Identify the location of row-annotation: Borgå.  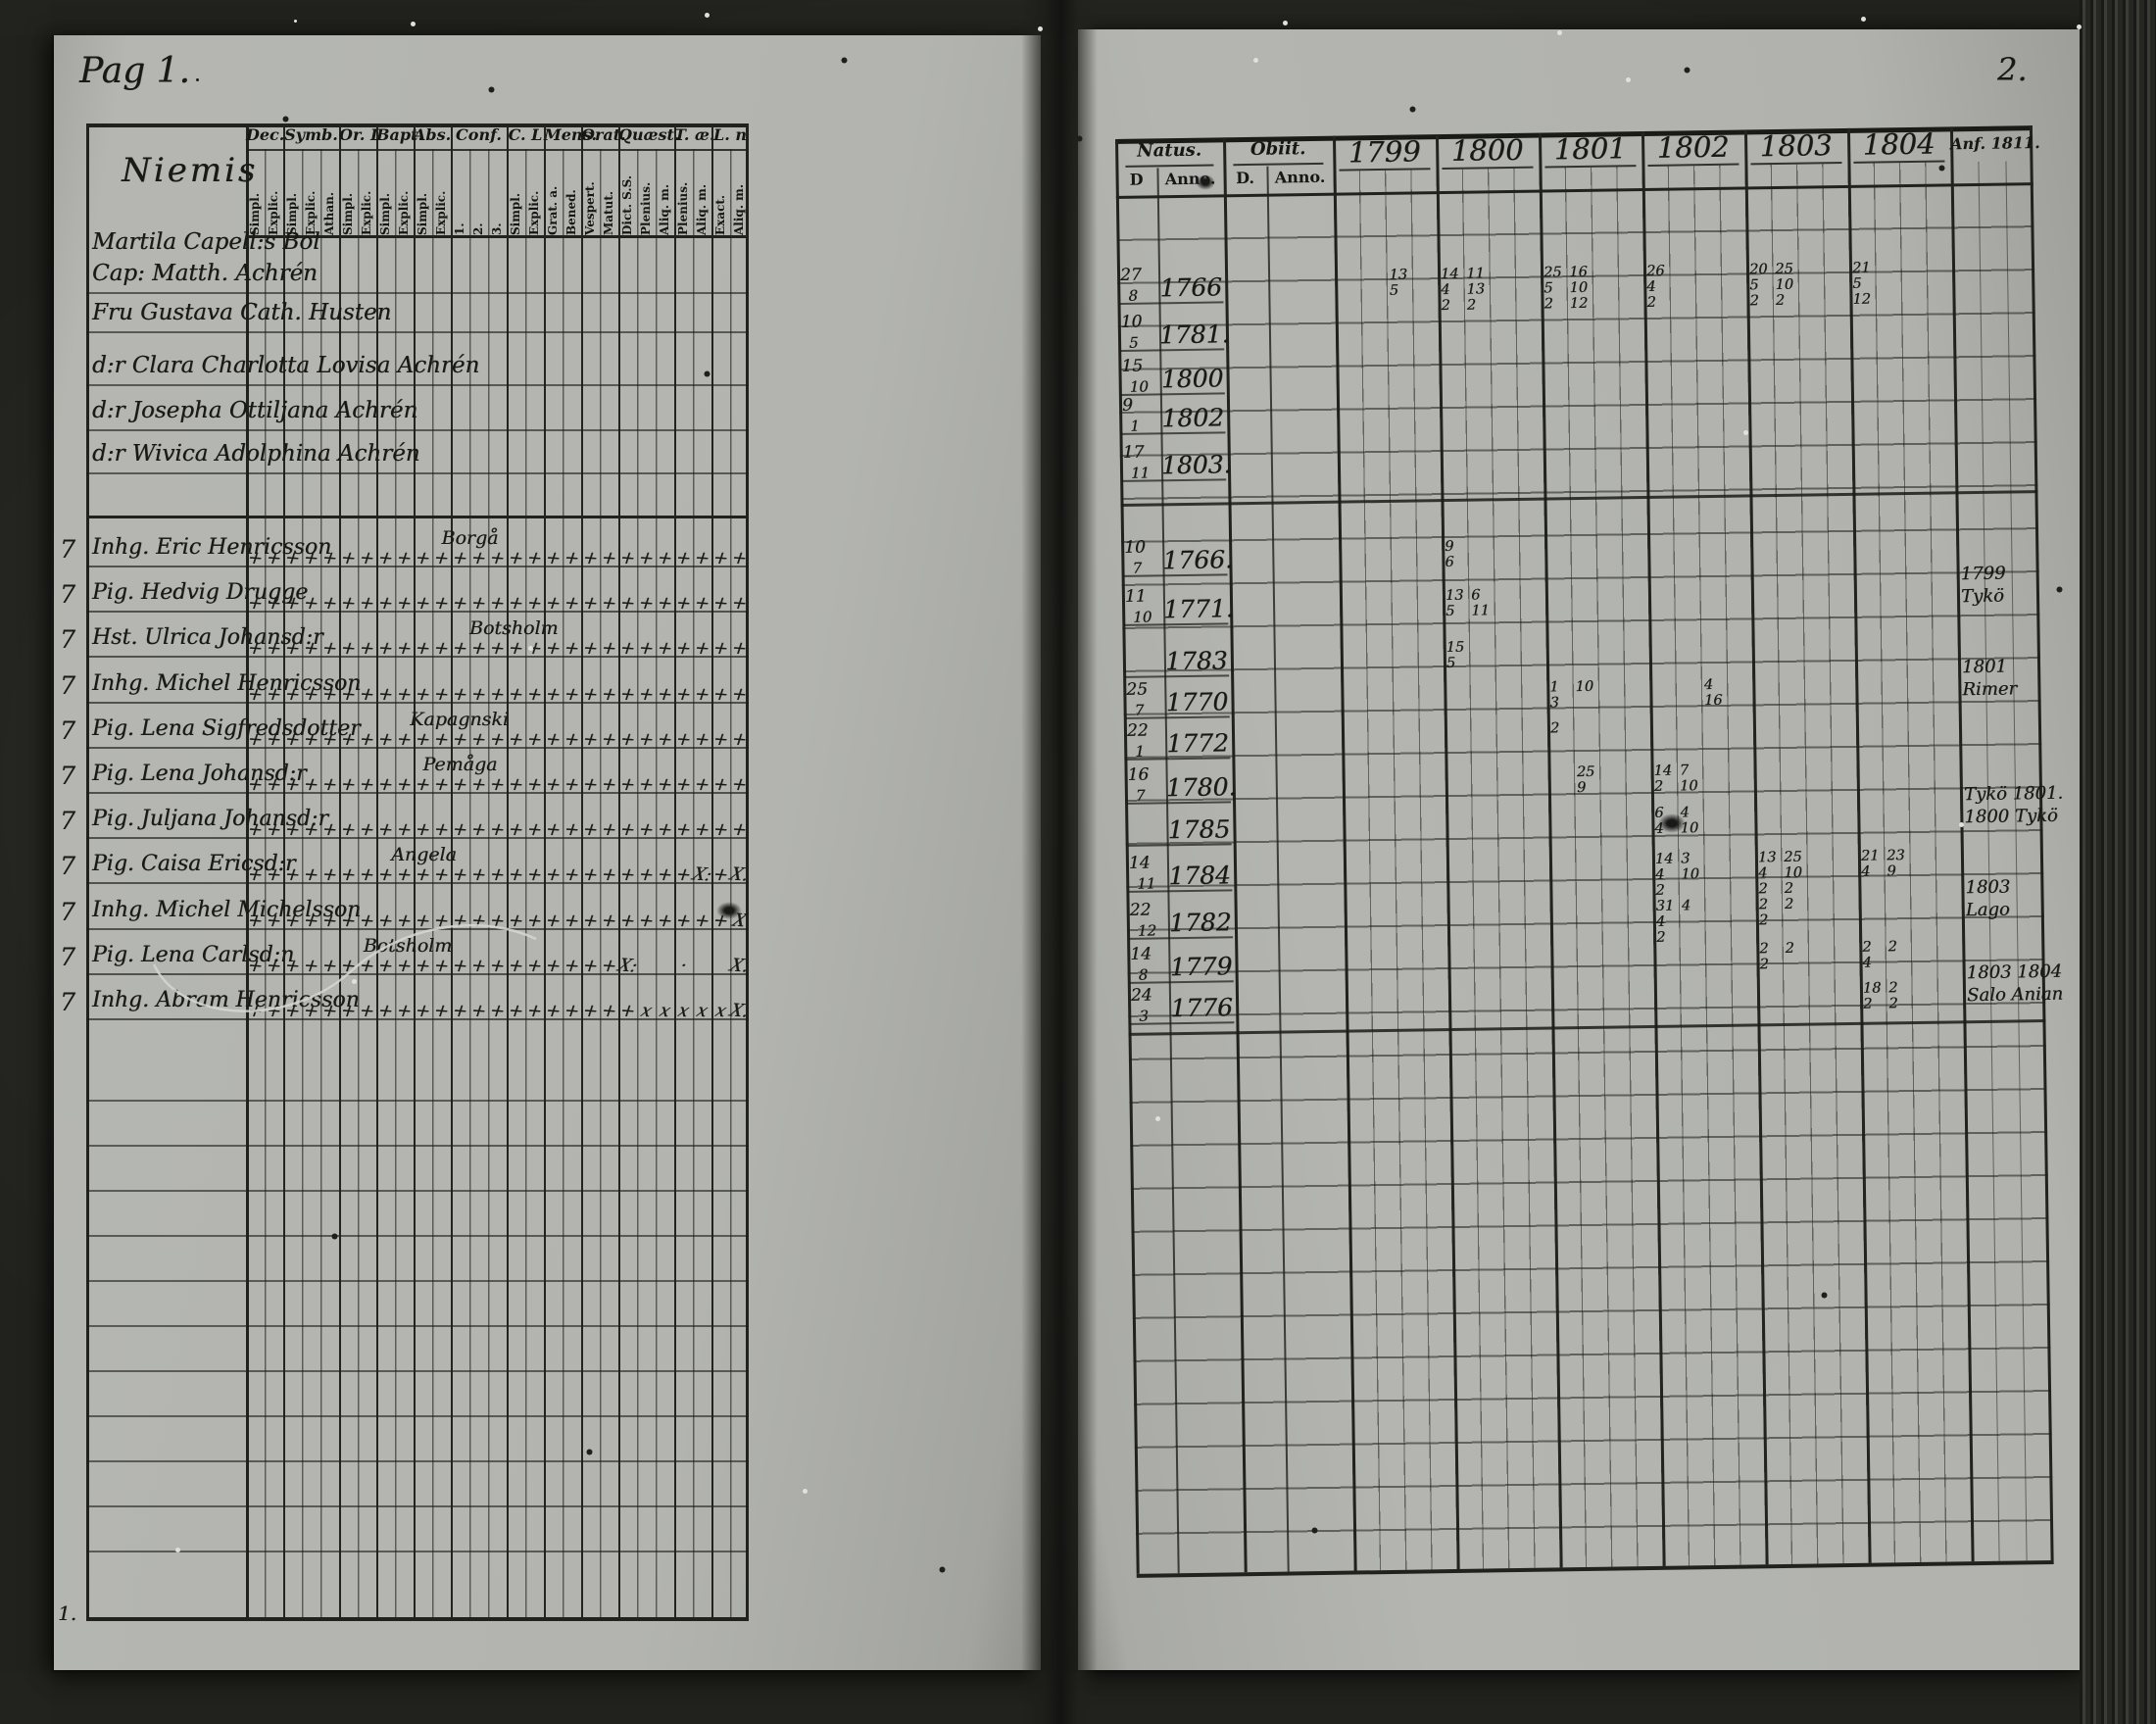
(470, 538).